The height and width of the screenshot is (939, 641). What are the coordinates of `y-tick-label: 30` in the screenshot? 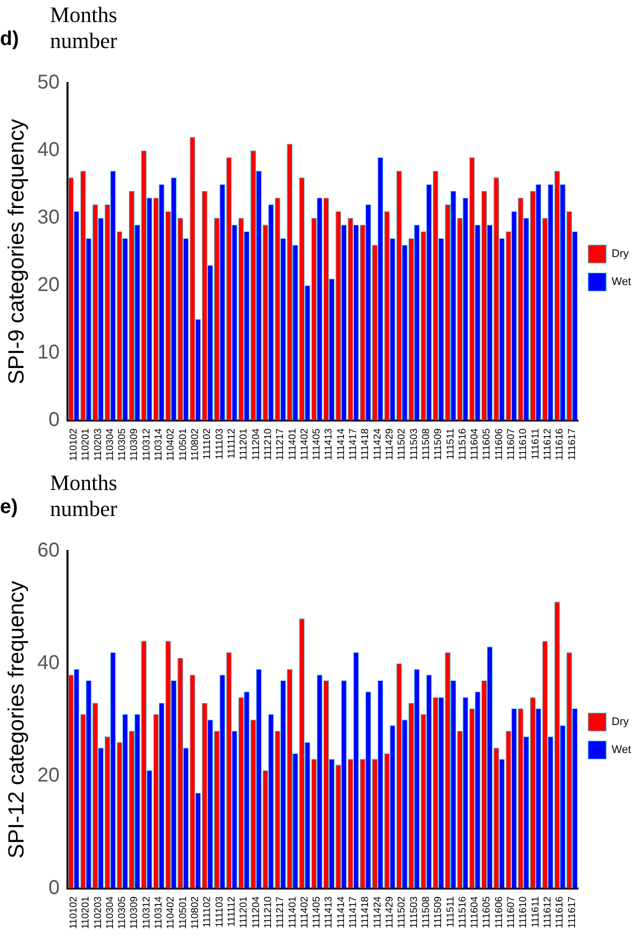 It's located at (48, 217).